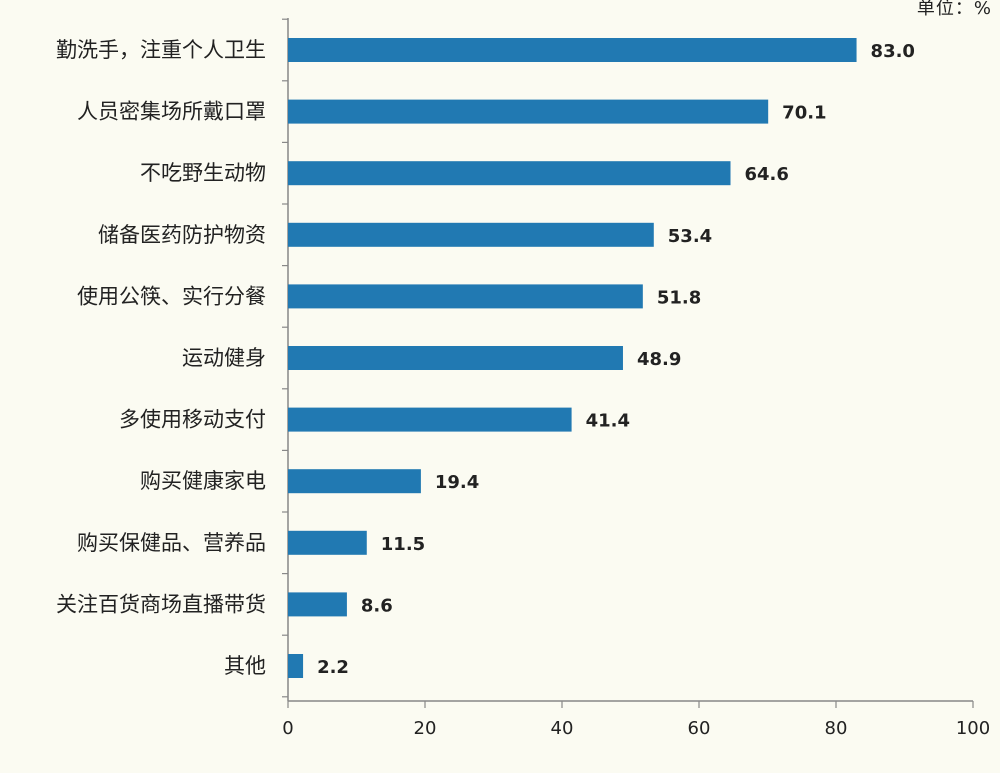 This screenshot has width=1000, height=773. I want to click on value-label: 64.6, so click(767, 174).